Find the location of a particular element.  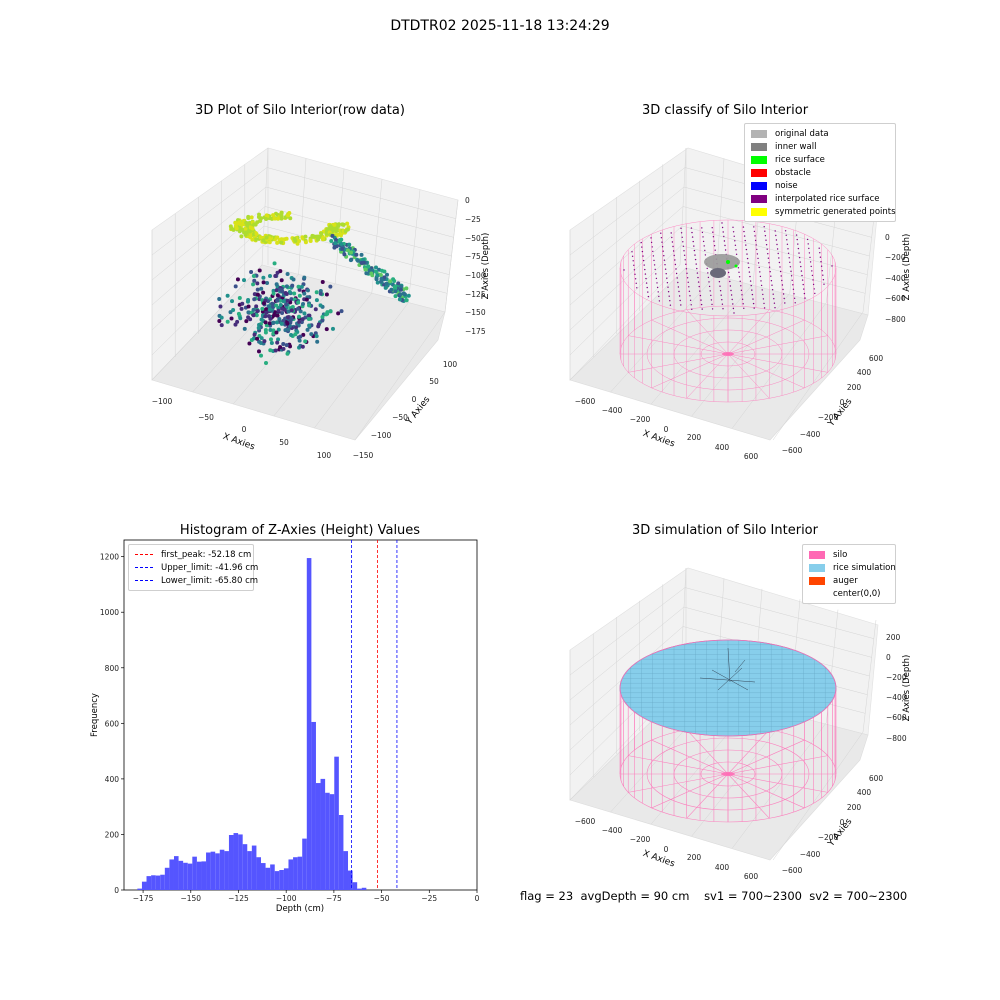

sim-xtick: −600 is located at coordinates (585, 821).